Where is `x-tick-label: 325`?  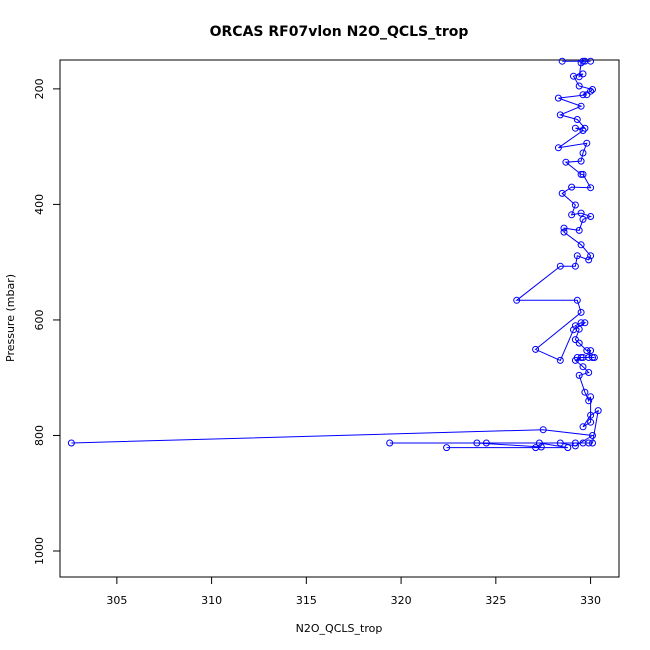 x-tick-label: 325 is located at coordinates (495, 600).